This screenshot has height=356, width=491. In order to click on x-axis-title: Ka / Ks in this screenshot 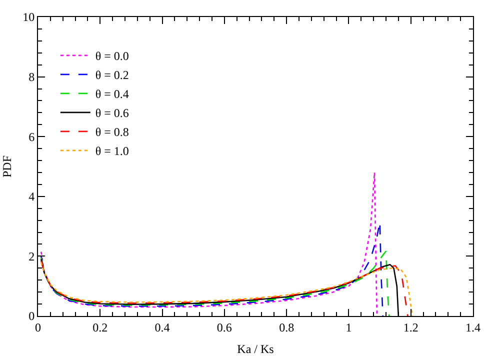, I will do `click(255, 349)`.